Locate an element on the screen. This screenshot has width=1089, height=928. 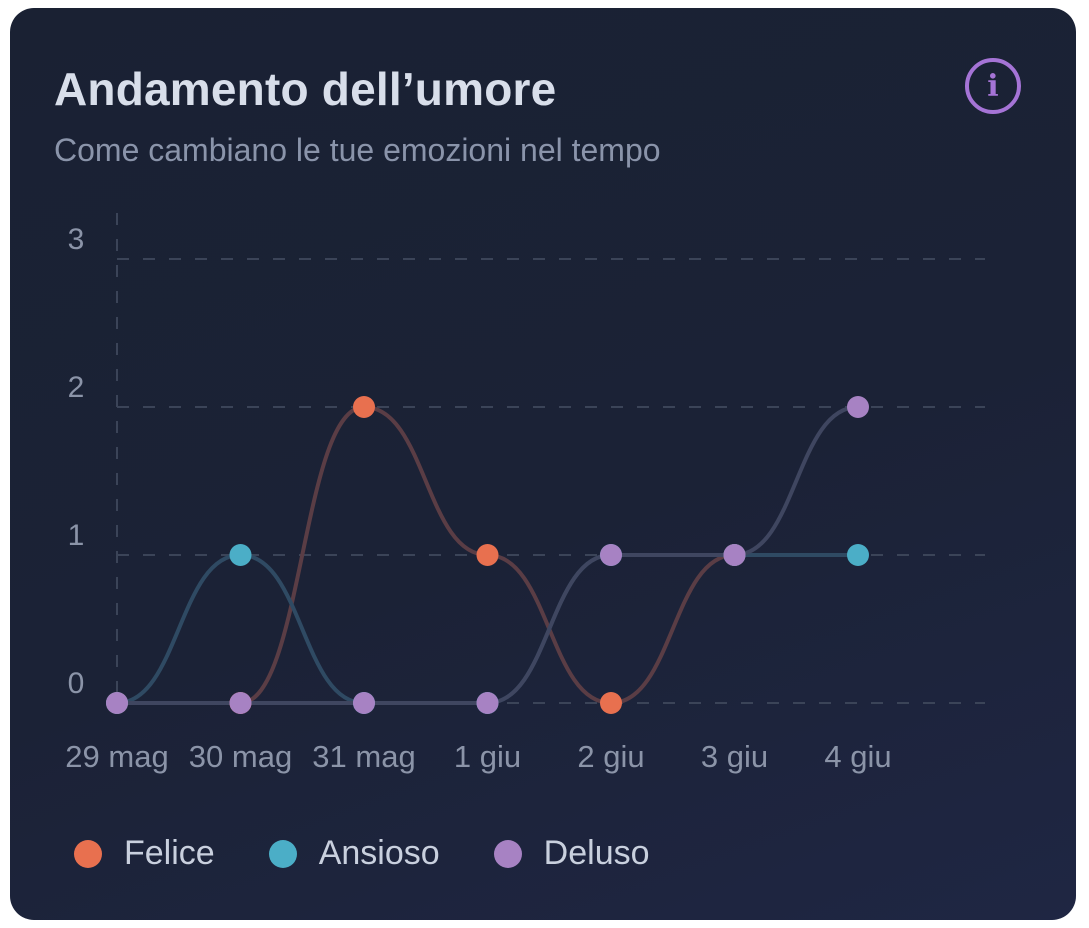
x-tick-label: 2 giu is located at coordinates (610, 756).